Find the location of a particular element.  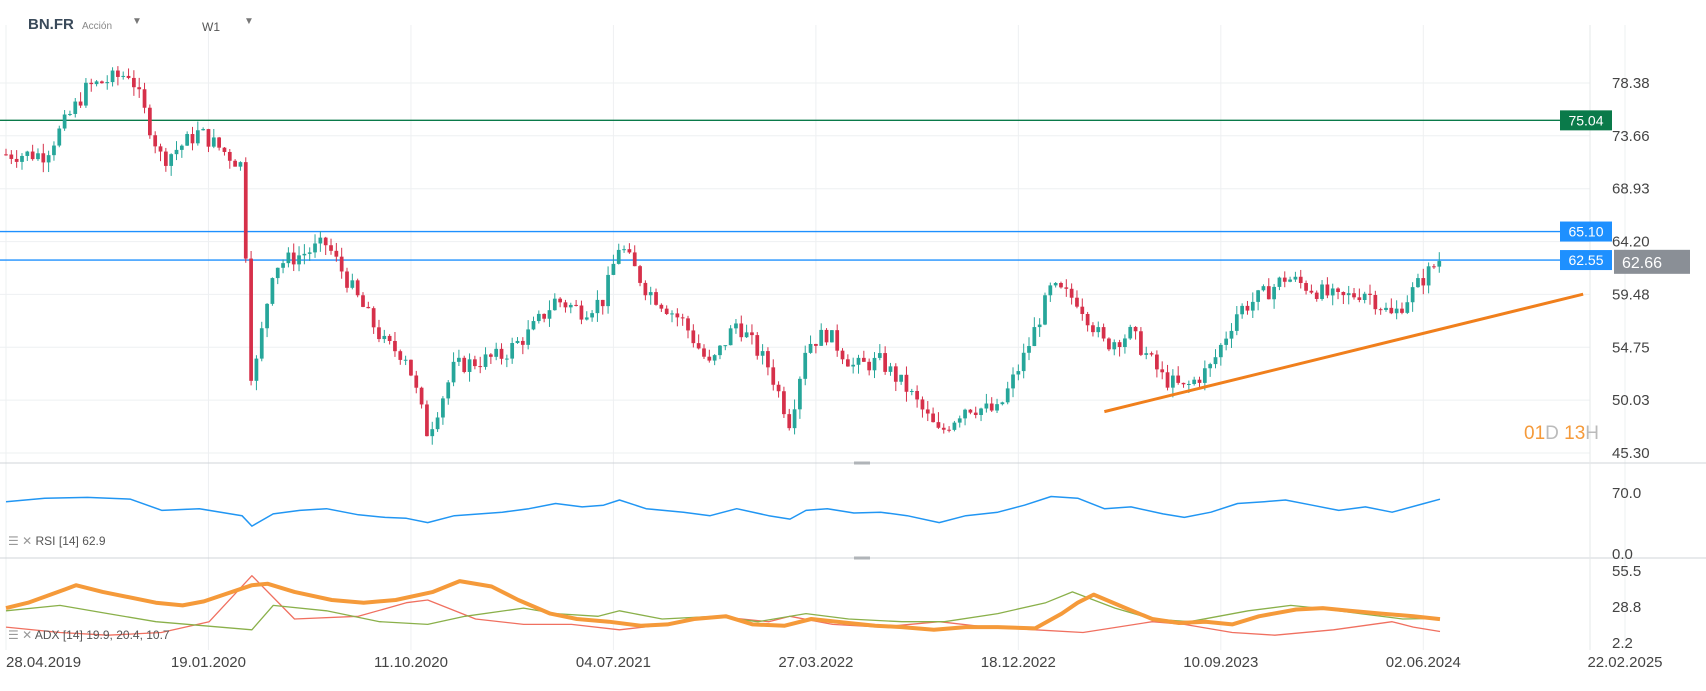

level-tag-text: 62.55 is located at coordinates (1585, 260).